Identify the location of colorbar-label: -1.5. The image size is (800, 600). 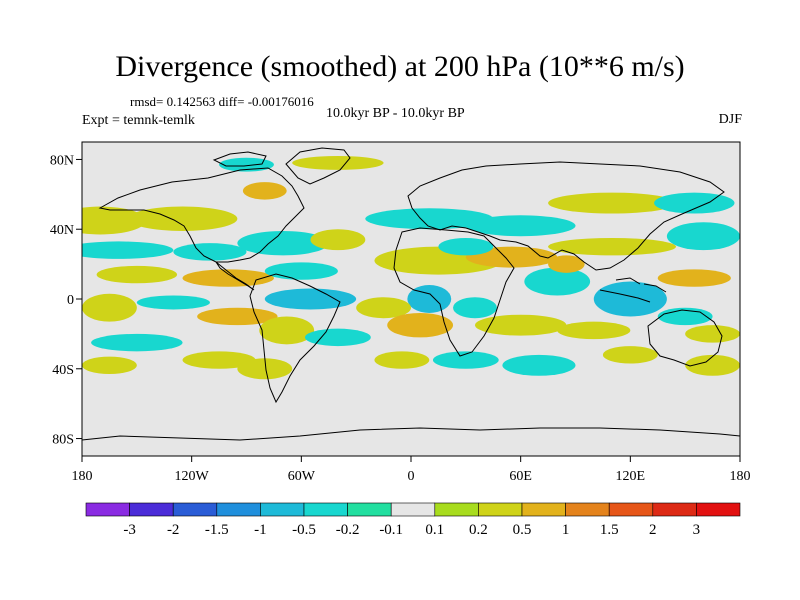
(217, 530).